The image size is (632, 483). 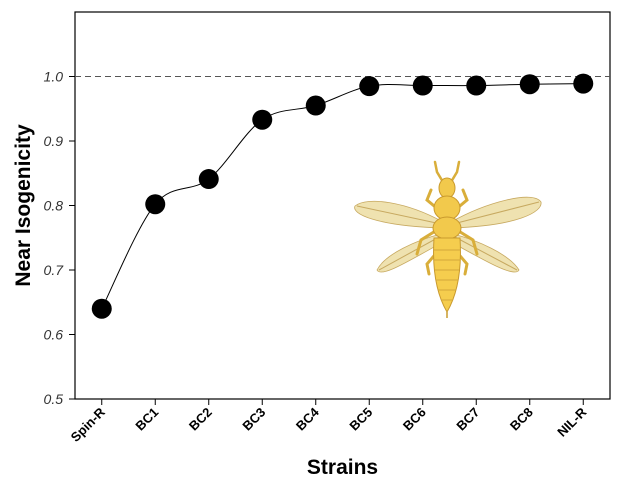 What do you see at coordinates (54, 77) in the screenshot?
I see `y-tick-label: 1.0` at bounding box center [54, 77].